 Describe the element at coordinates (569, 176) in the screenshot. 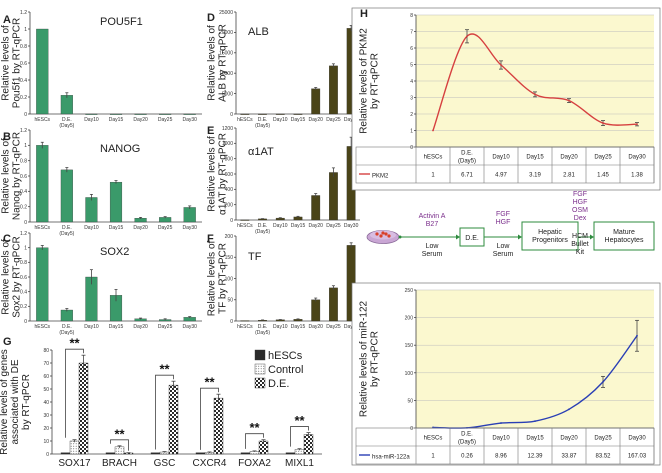

I see `table-value: 2.81` at that location.